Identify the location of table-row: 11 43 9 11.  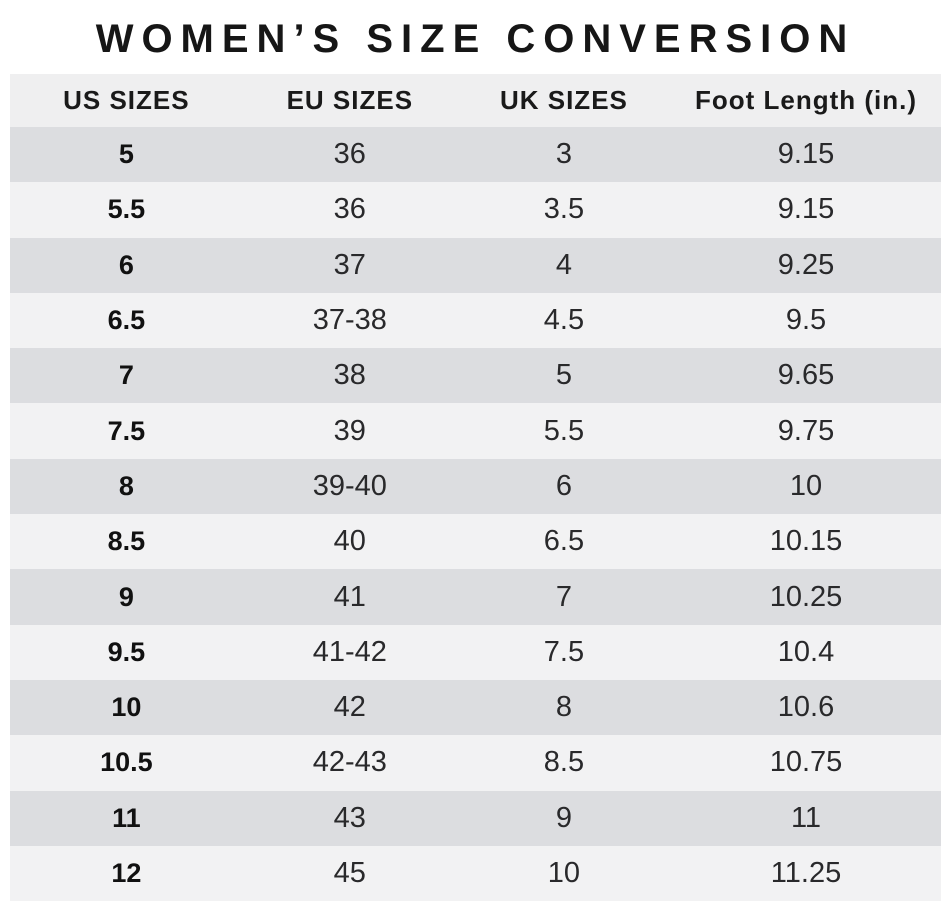
(475, 818).